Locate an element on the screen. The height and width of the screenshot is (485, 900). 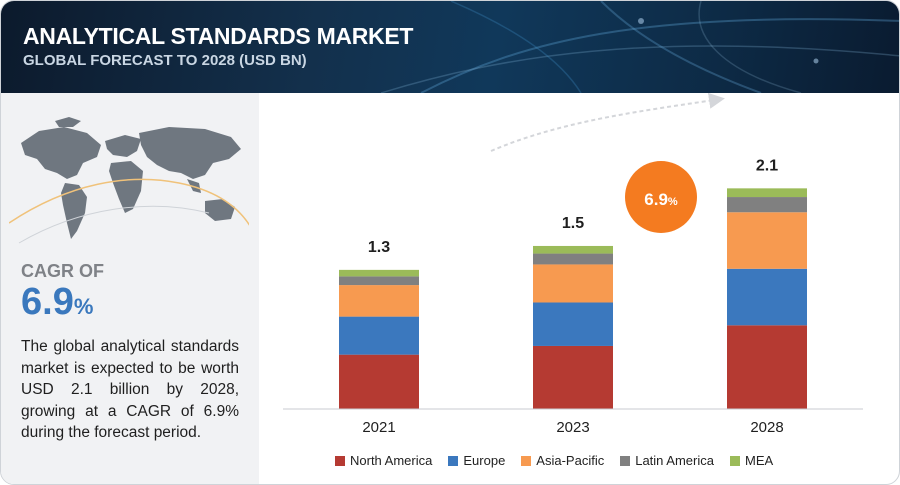
cagr-number: 6.9 is located at coordinates (47, 302).